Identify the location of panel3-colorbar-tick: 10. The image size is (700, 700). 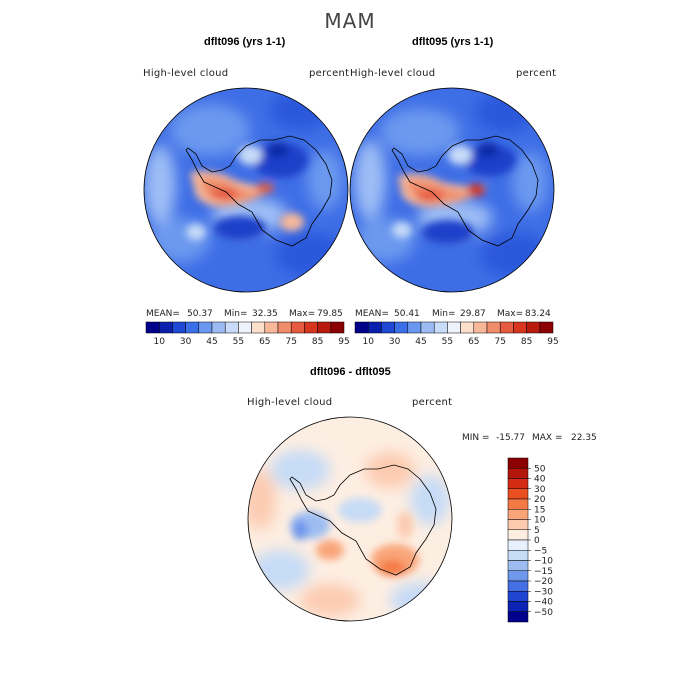
(540, 521).